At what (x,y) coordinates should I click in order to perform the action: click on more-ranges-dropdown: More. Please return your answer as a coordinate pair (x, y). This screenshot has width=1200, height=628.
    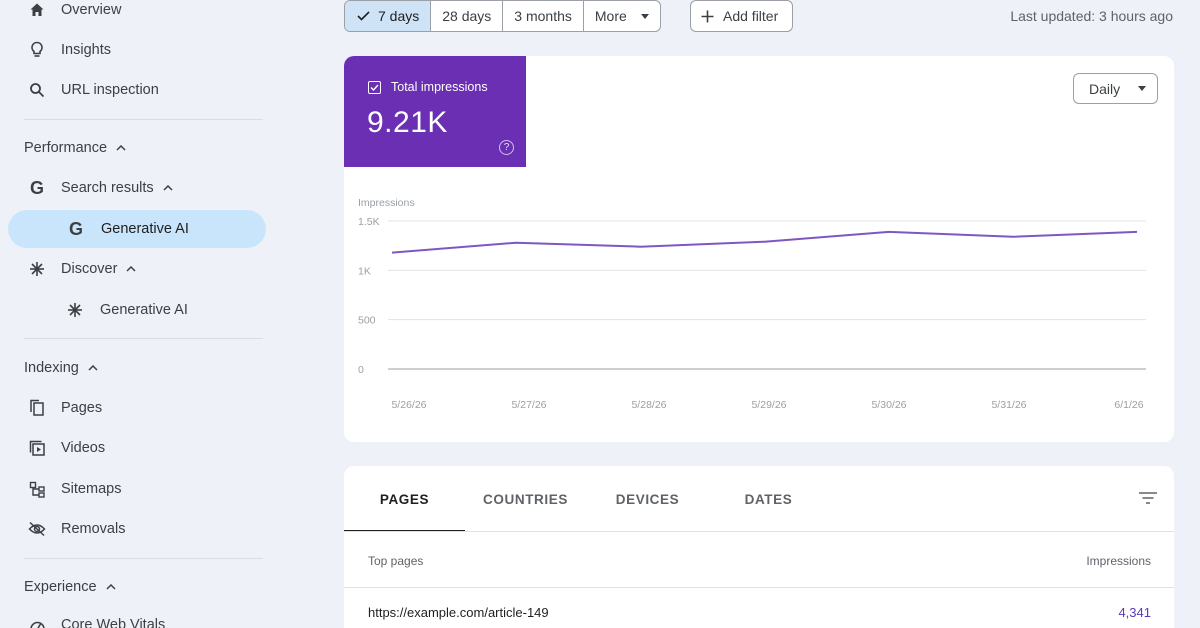
    Looking at the image, I should click on (622, 16).